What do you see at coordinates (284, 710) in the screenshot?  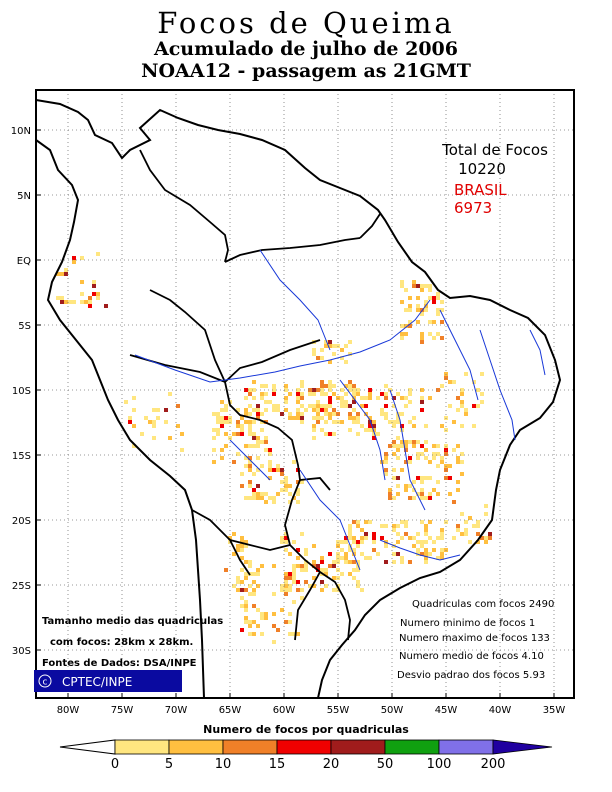 I see `lon-label: 60W` at bounding box center [284, 710].